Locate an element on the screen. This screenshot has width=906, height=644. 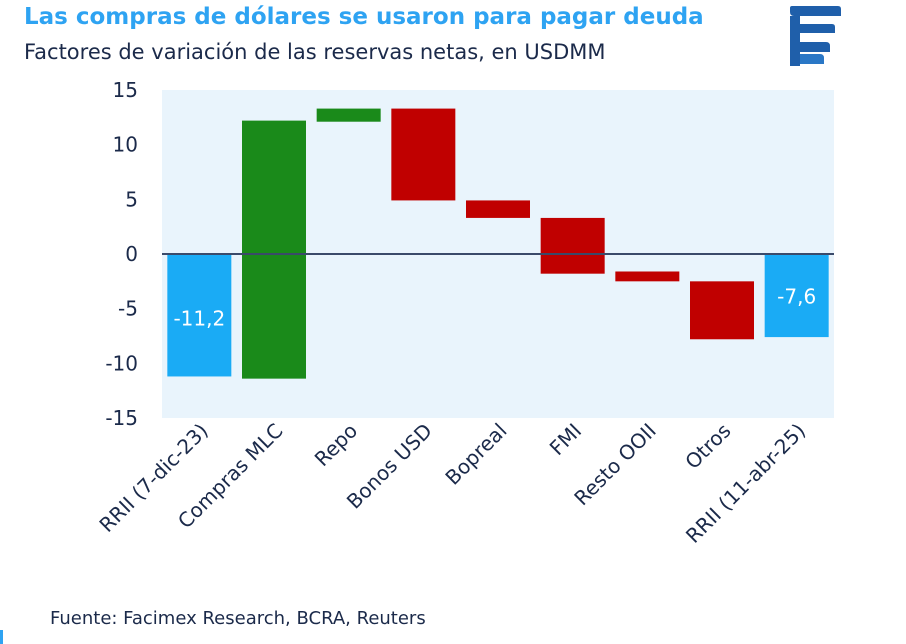
source-note: Fuente: Facimex Research, BCRA, Reuters is located at coordinates (238, 618).